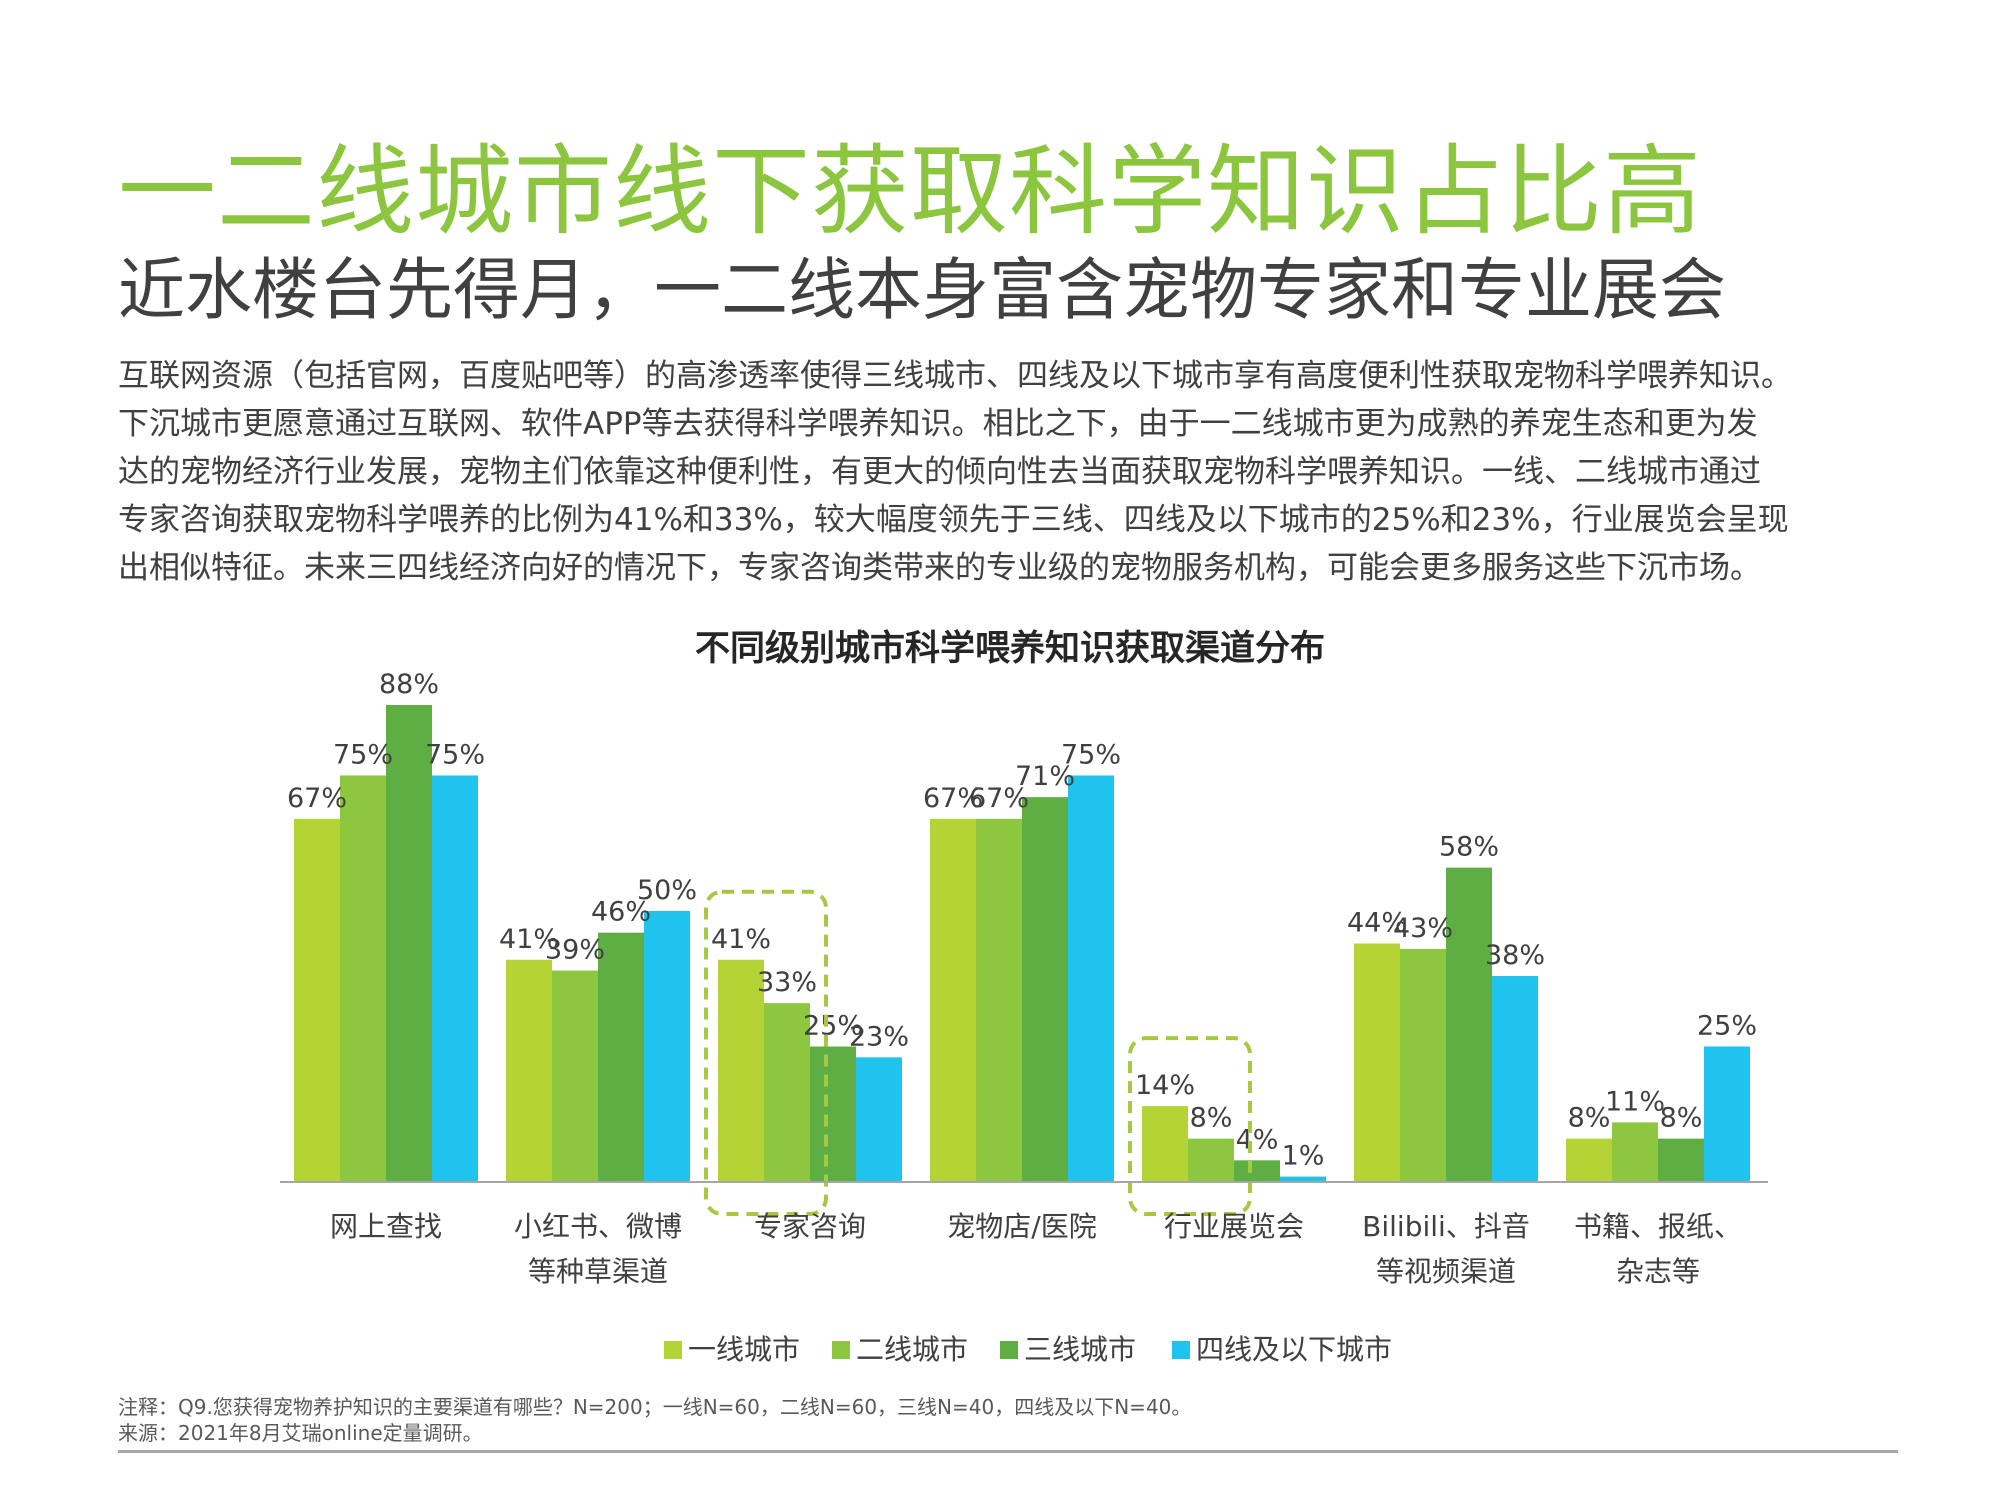  What do you see at coordinates (386, 1226) in the screenshot?
I see `category-label: 网上查找` at bounding box center [386, 1226].